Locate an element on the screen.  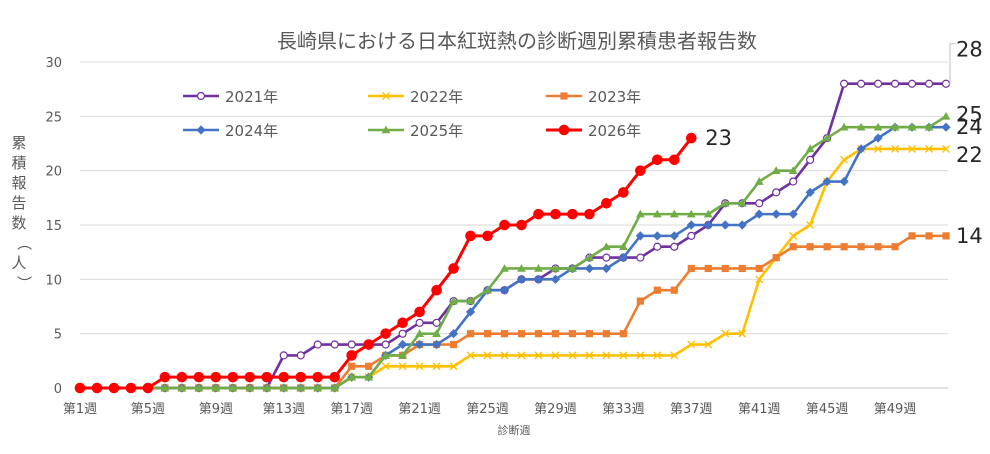
x-tick-label: 第49週 is located at coordinates (895, 409).